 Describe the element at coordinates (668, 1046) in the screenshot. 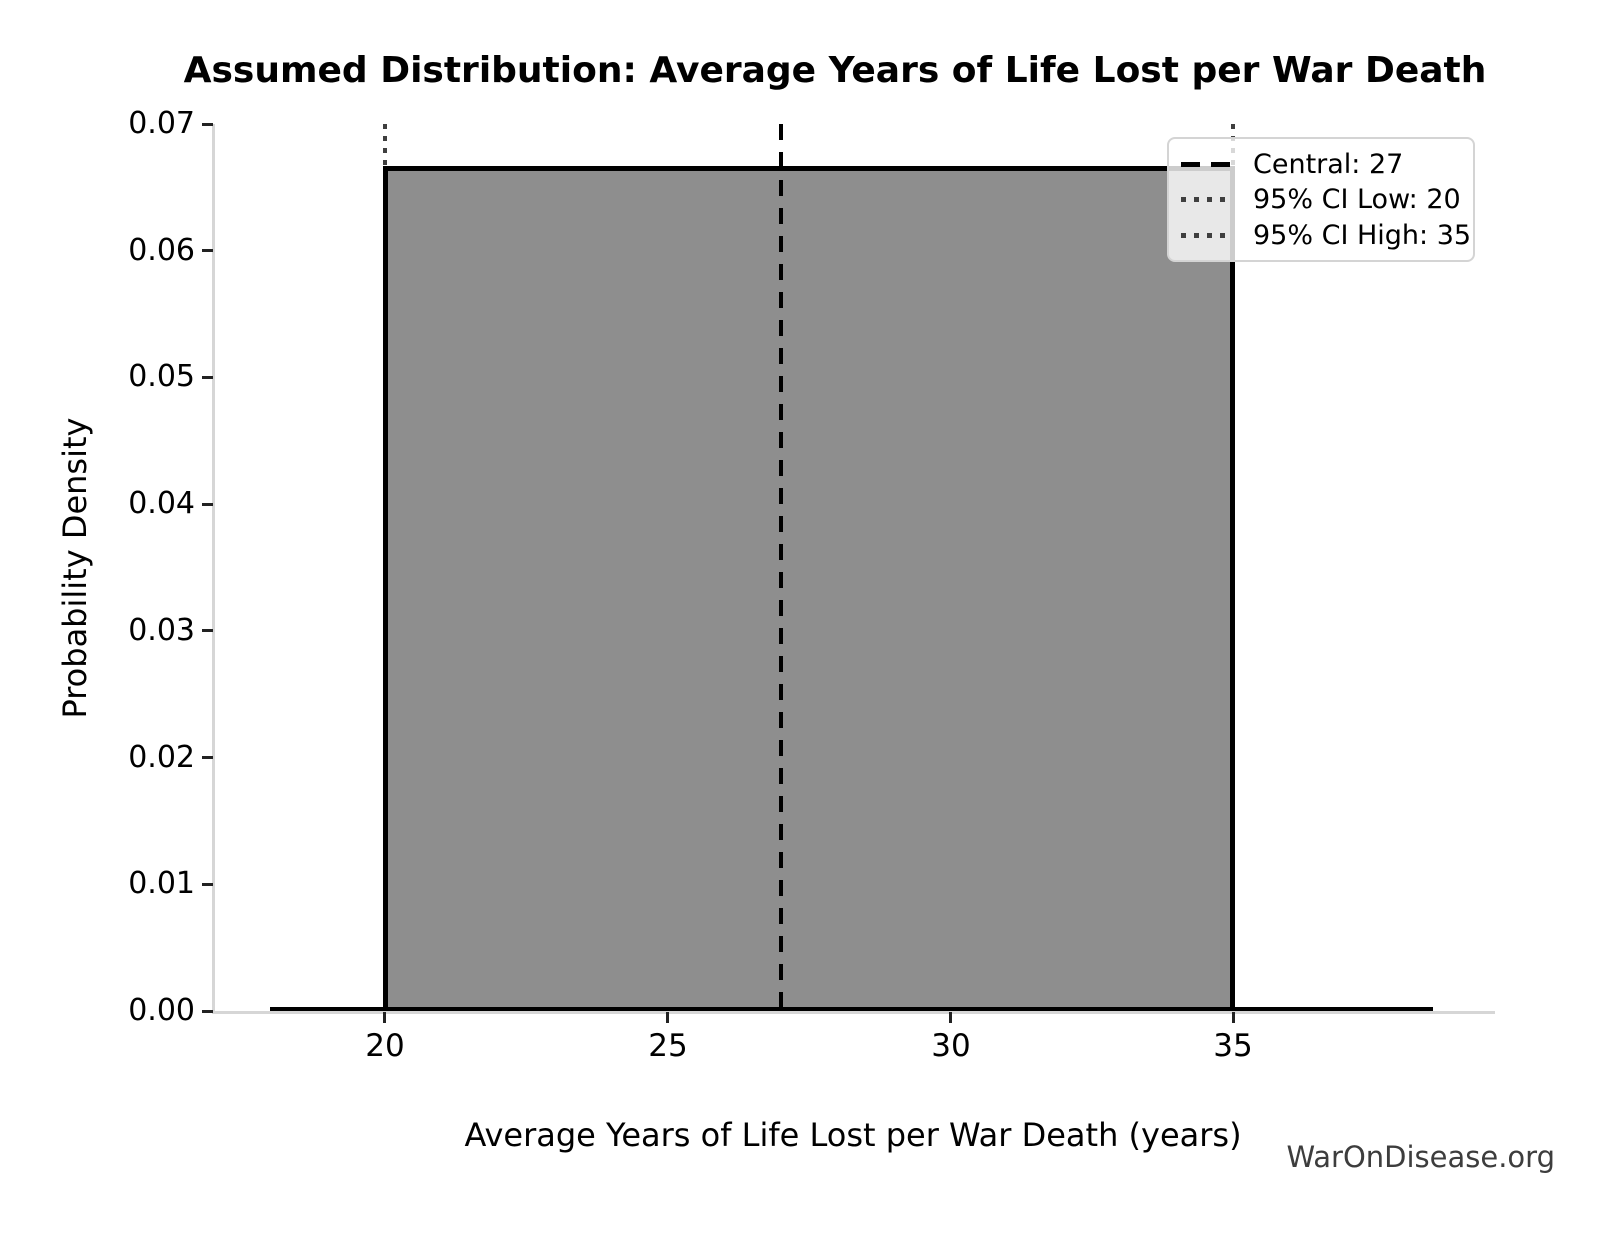

I see `x-tick-label: 25` at that location.